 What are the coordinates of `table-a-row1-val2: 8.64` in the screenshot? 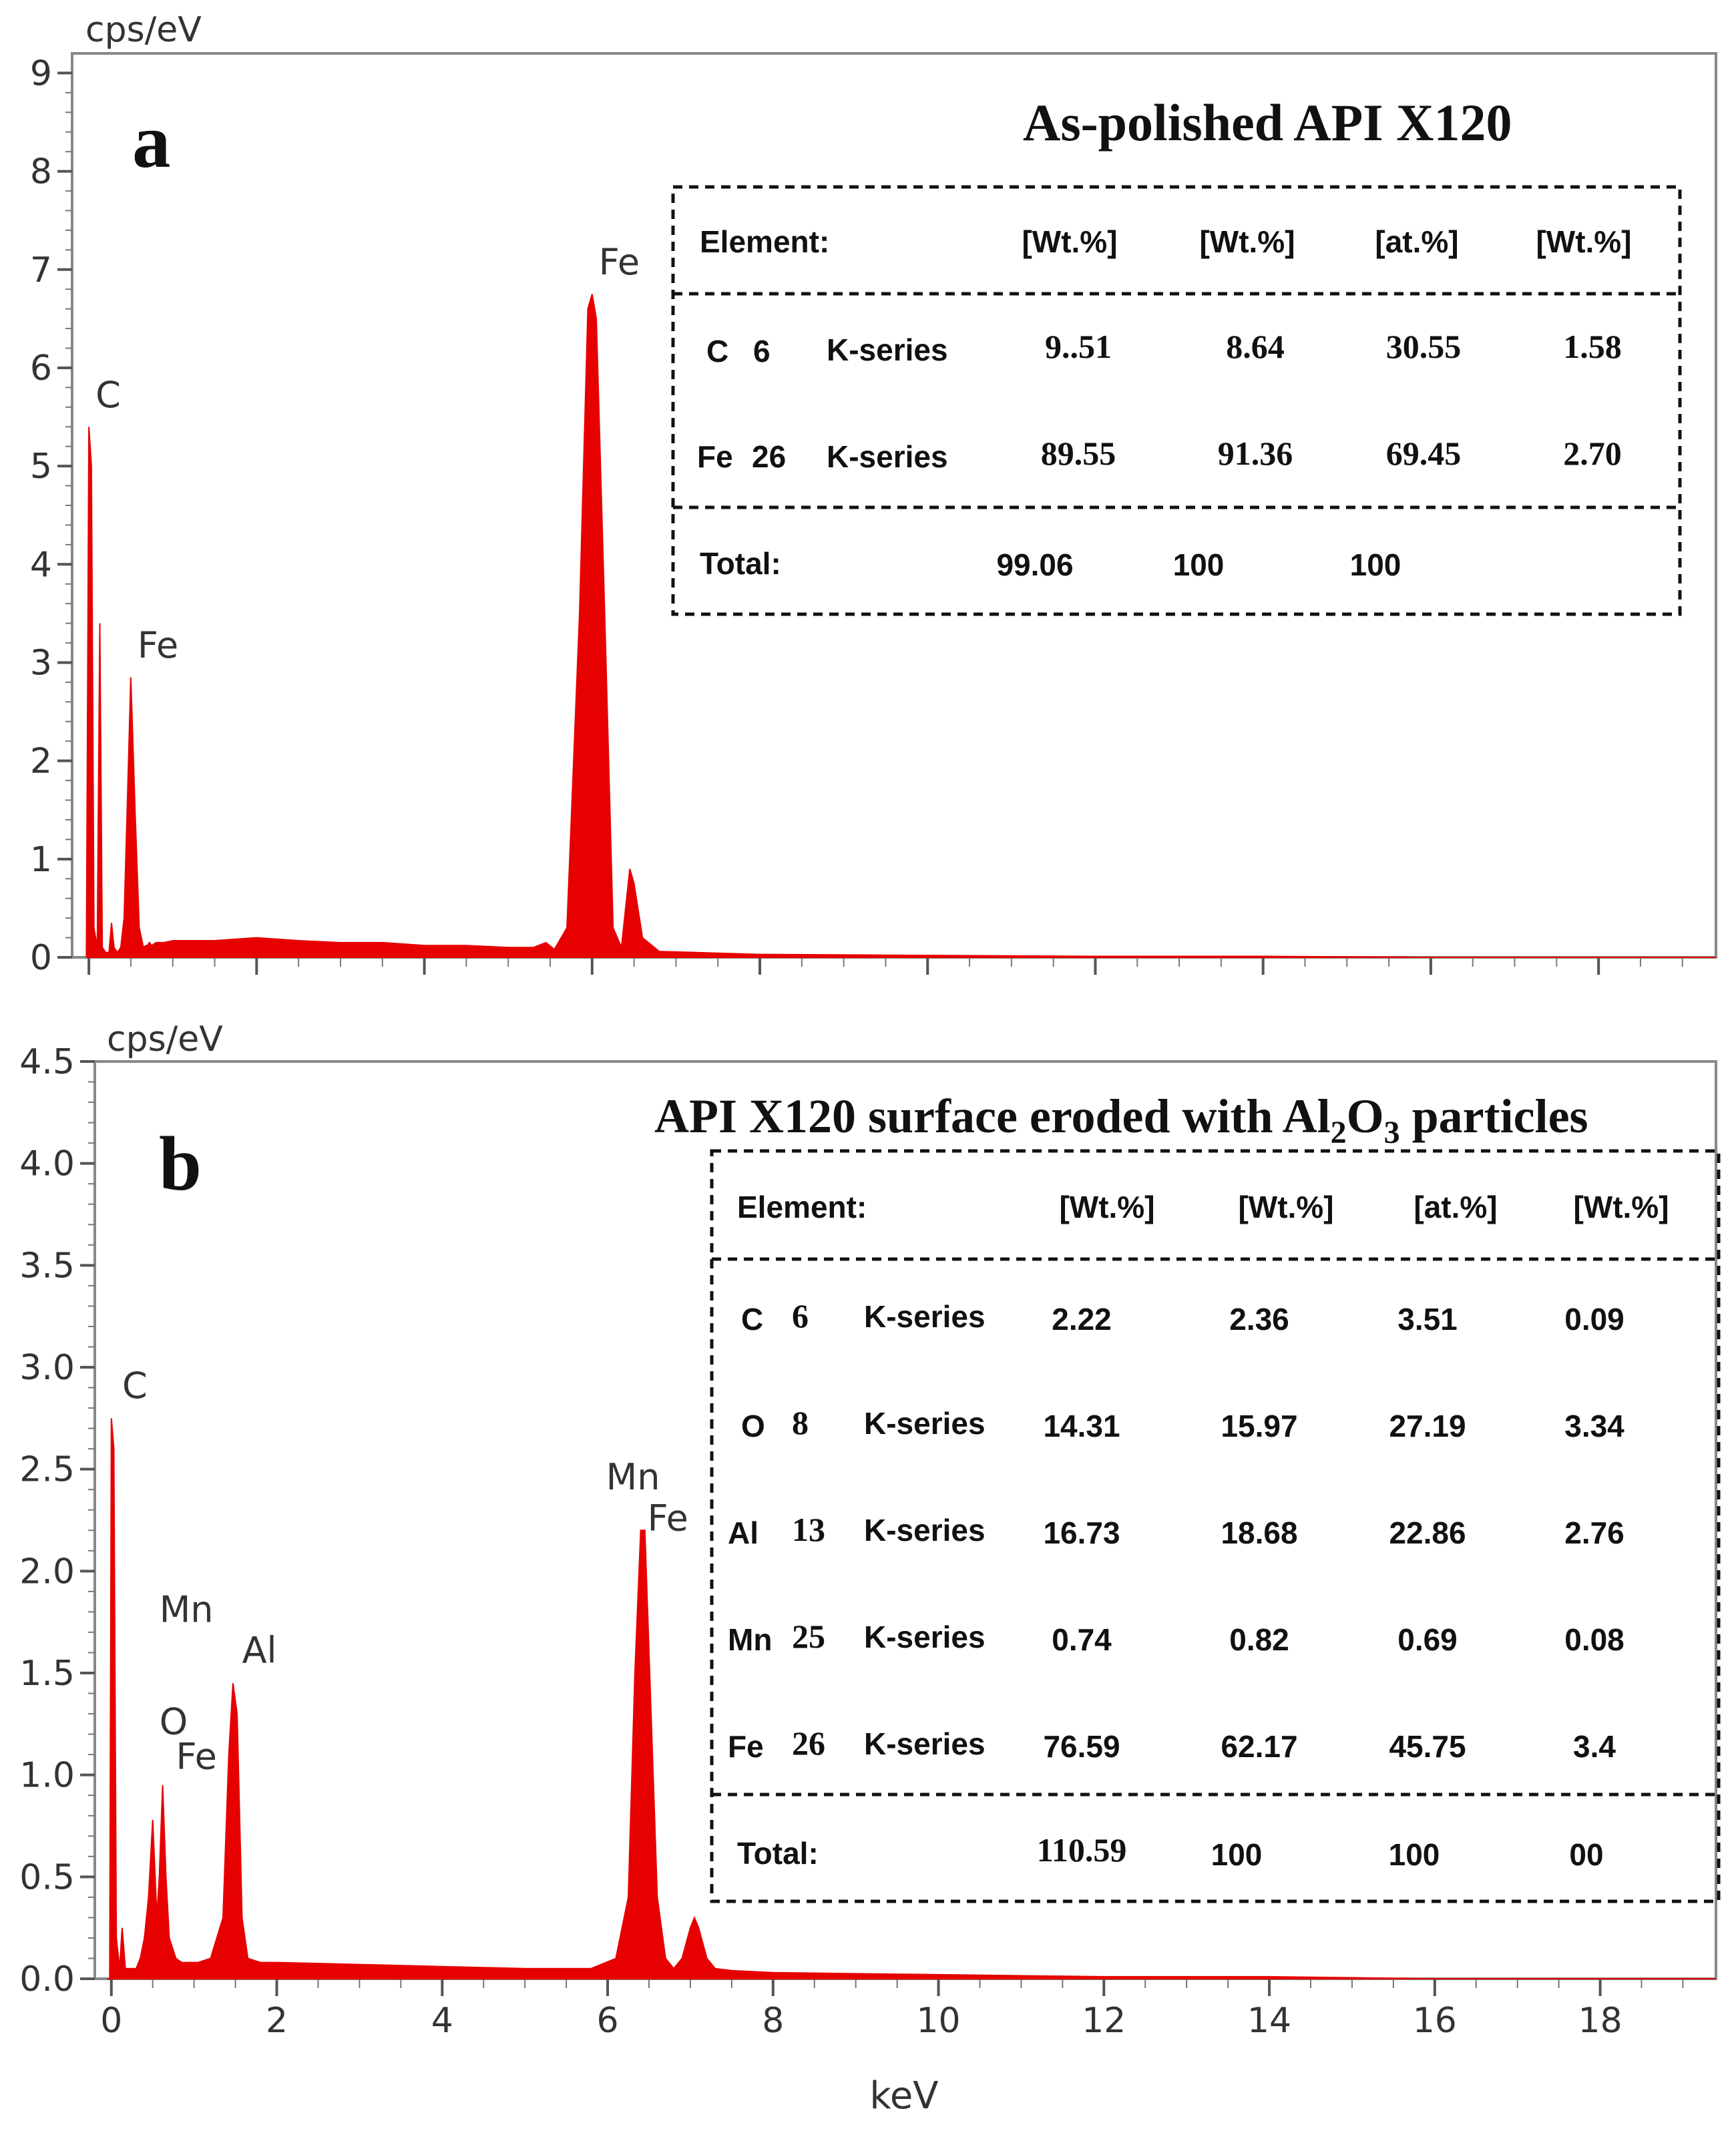 It's located at (1255, 346).